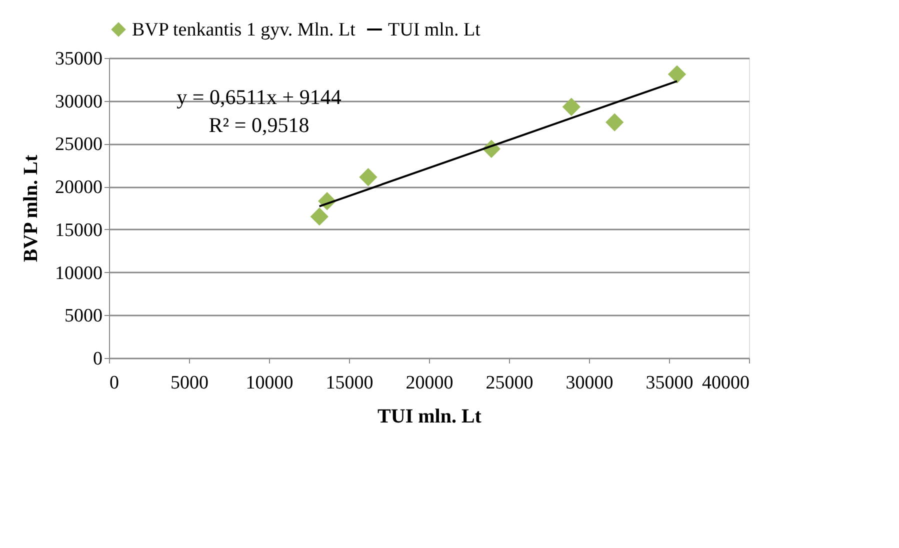 The width and height of the screenshot is (899, 548). I want to click on annotation: R² = 0,9518, so click(259, 125).